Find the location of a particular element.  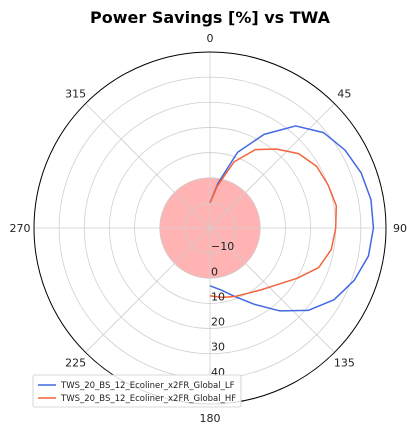

angle-tick-label: 315 is located at coordinates (75, 94).